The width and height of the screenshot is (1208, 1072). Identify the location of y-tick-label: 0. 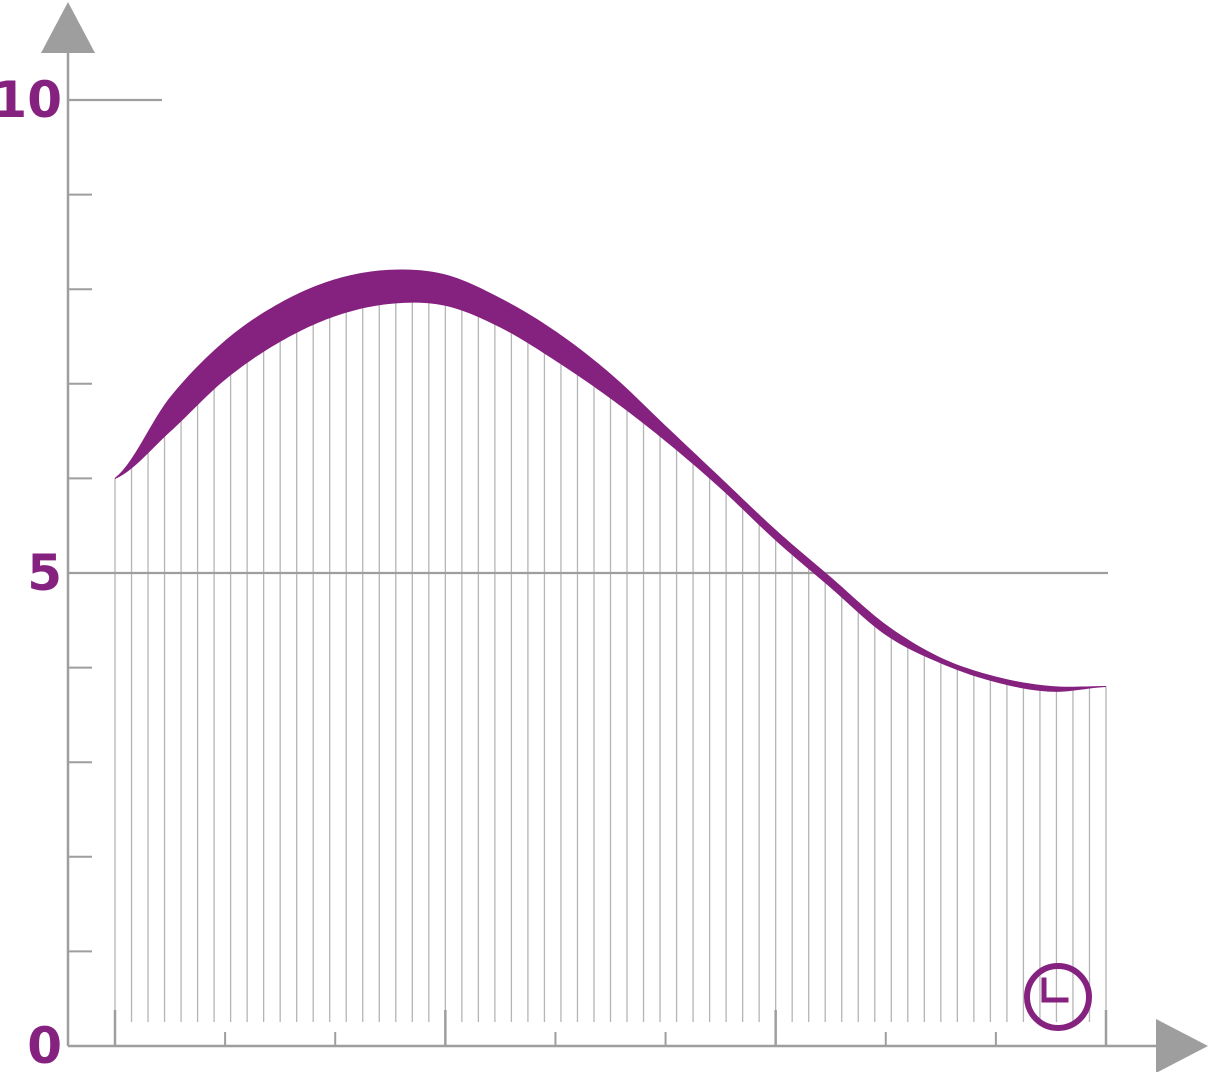
(44, 1044).